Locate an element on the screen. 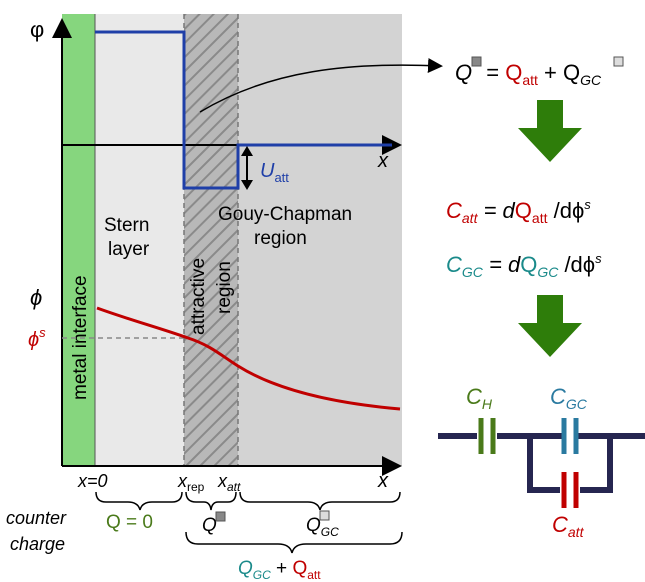 Image resolution: width=645 pixels, height=582 pixels. eq1-gc-box-icon is located at coordinates (618, 61).